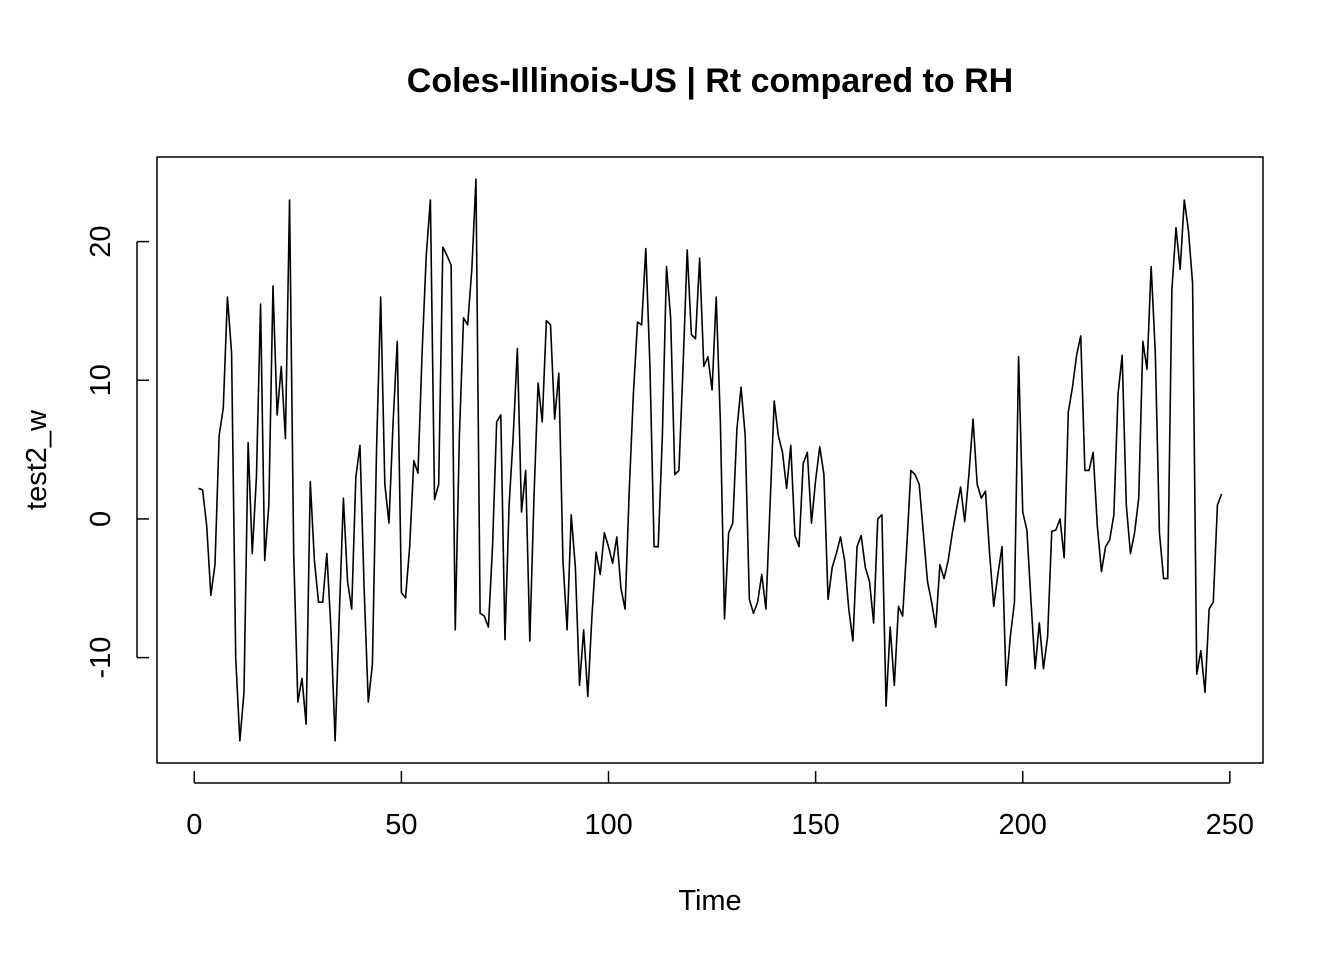 Image resolution: width=1344 pixels, height=960 pixels. Describe the element at coordinates (101, 658) in the screenshot. I see `y-tick-label: -10` at that location.